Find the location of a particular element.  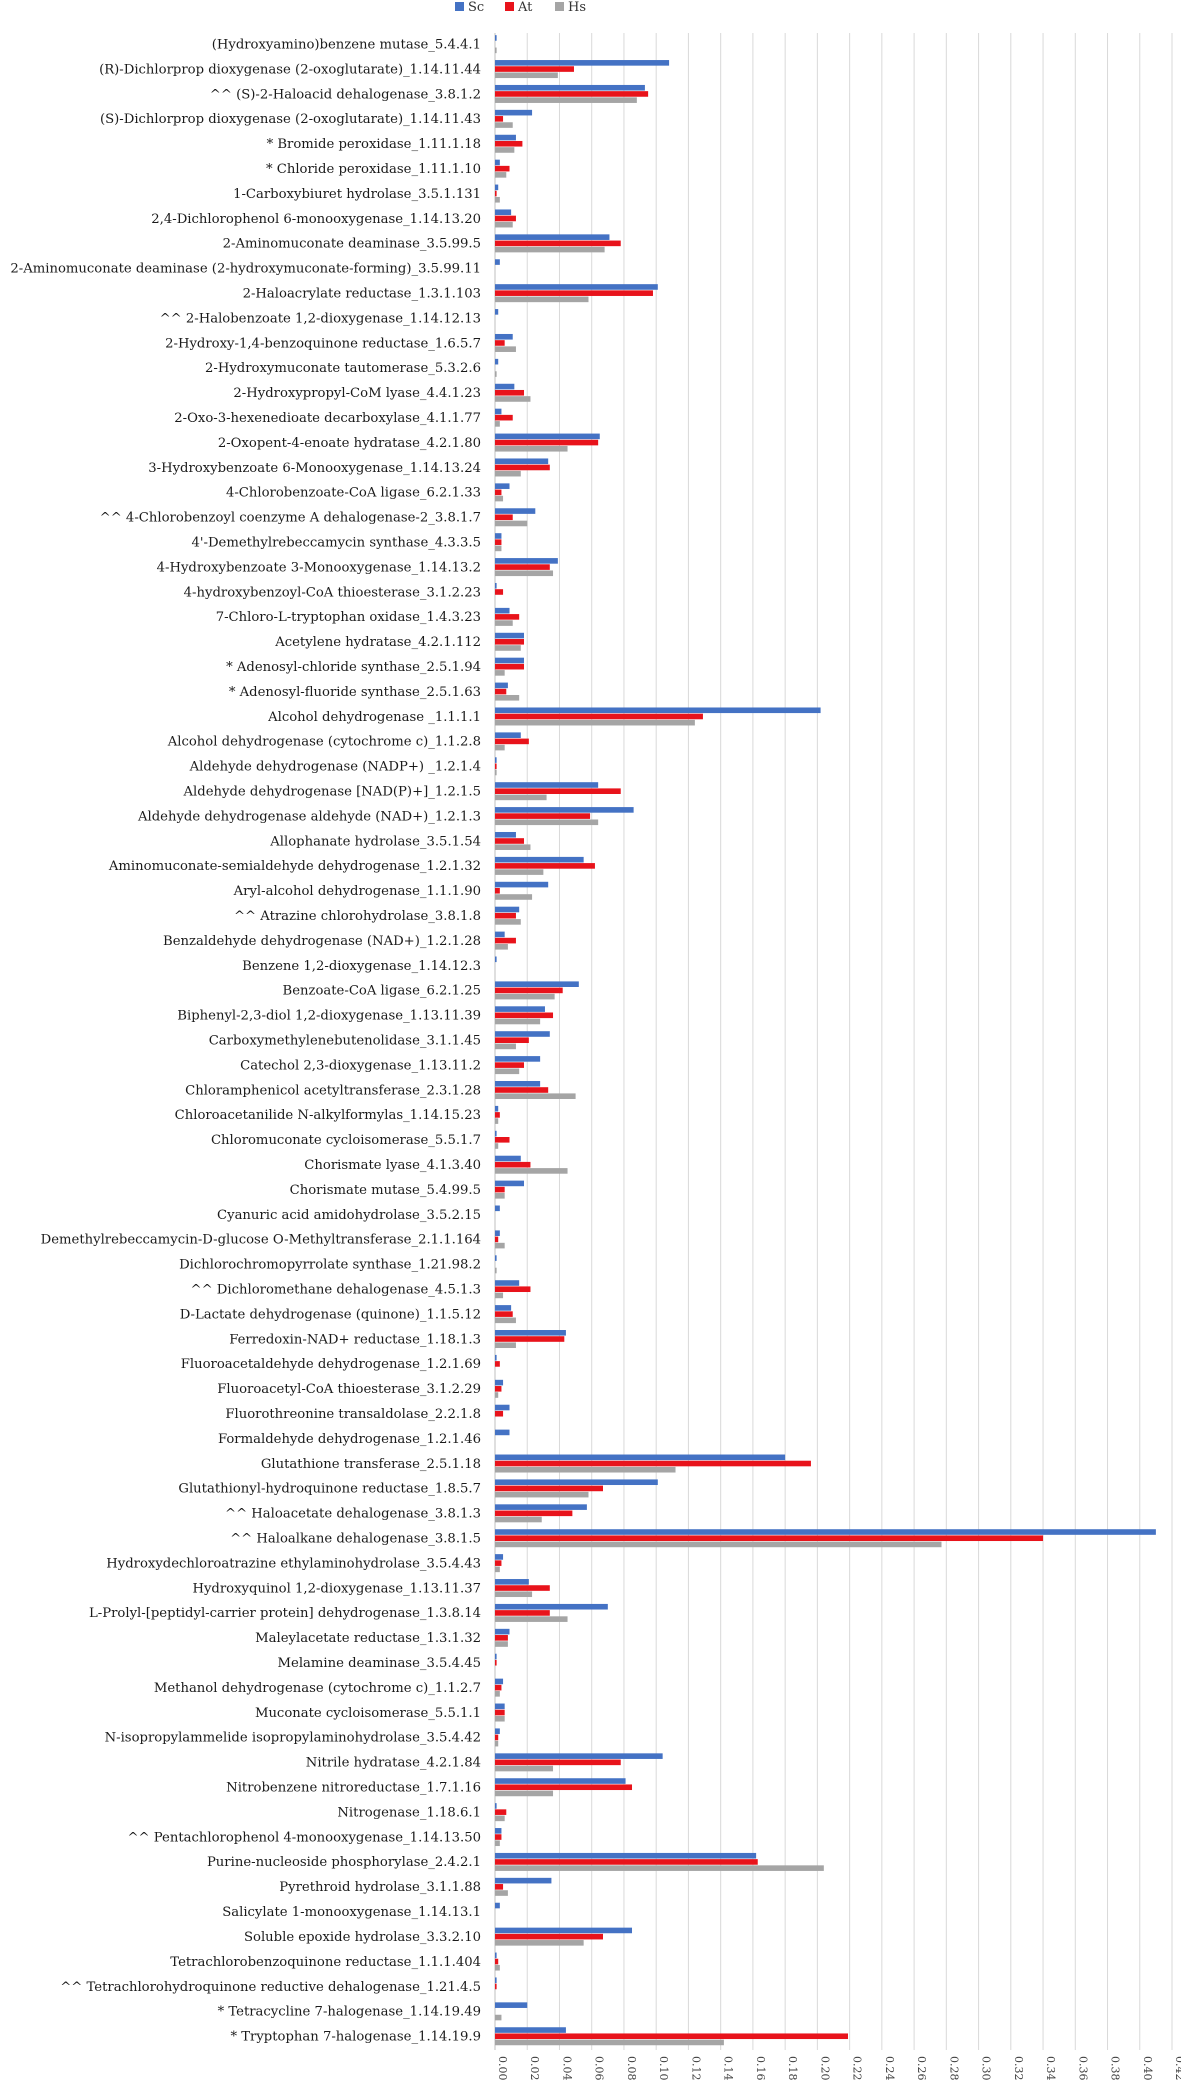

category-label: Cyanuric acid amidohydrolase_3.5.2.15 is located at coordinates (349, 1215).